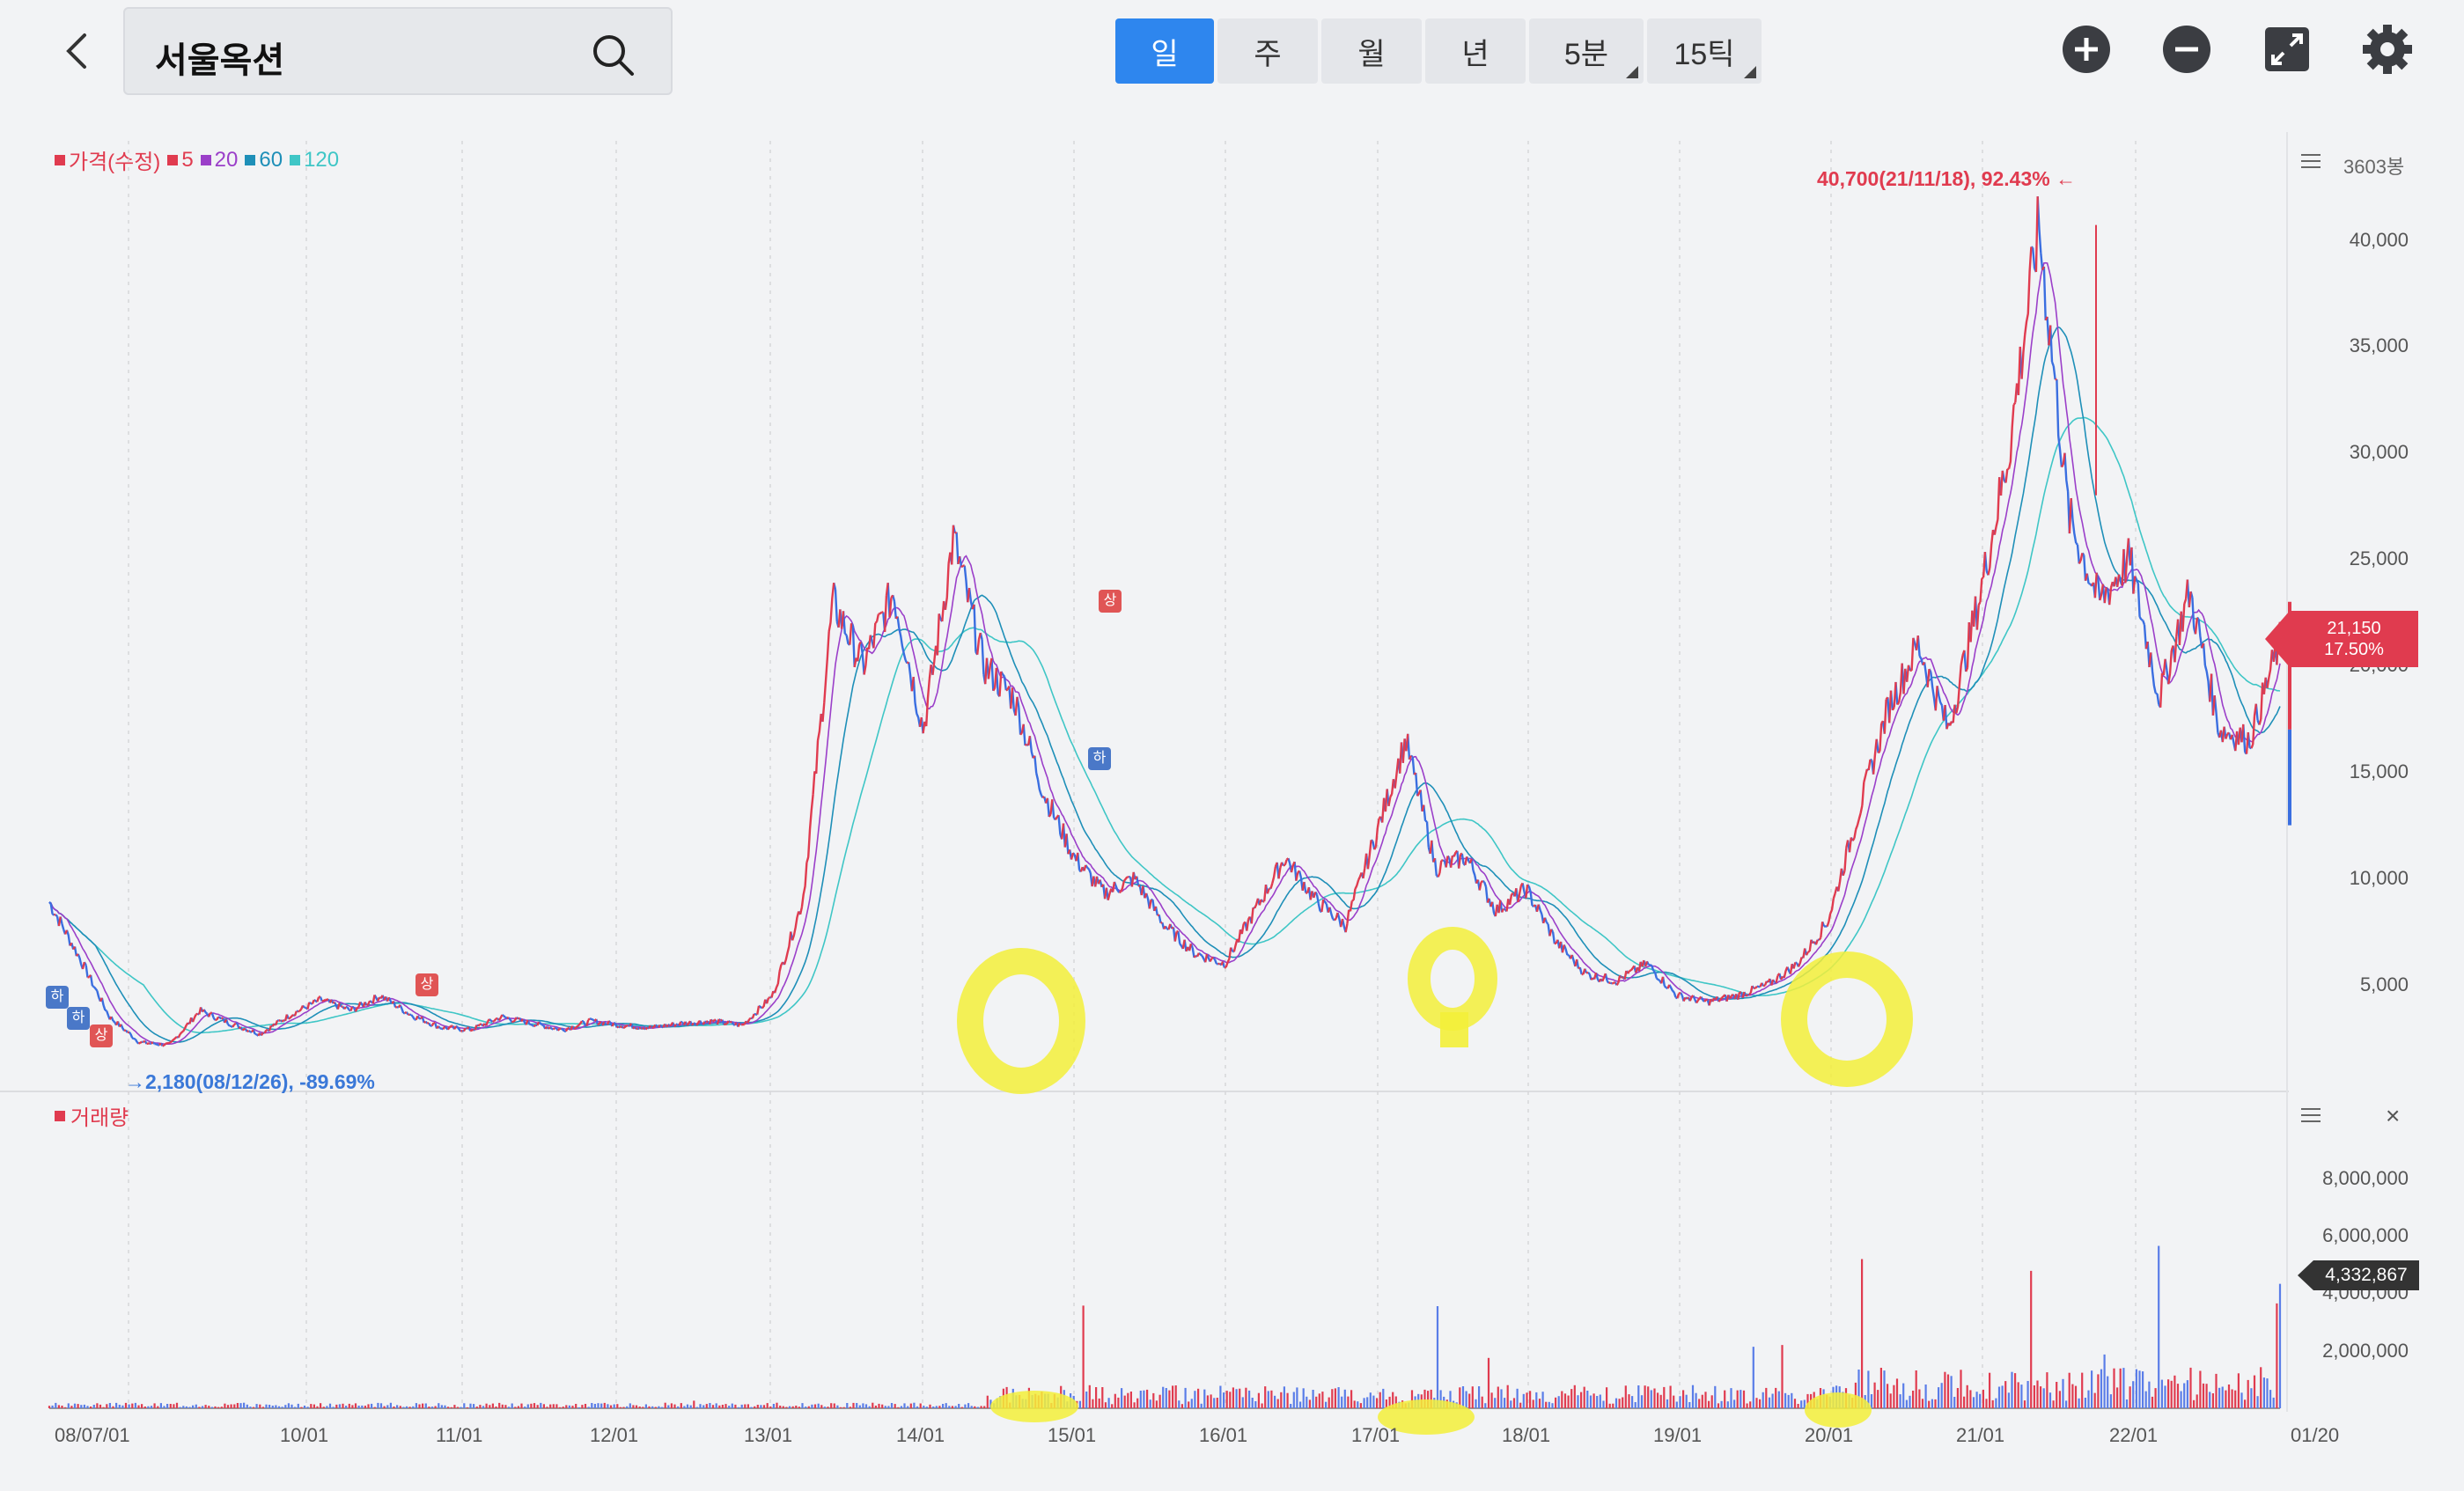  Describe the element at coordinates (2387, 49) in the screenshot. I see `gear-icon` at that location.